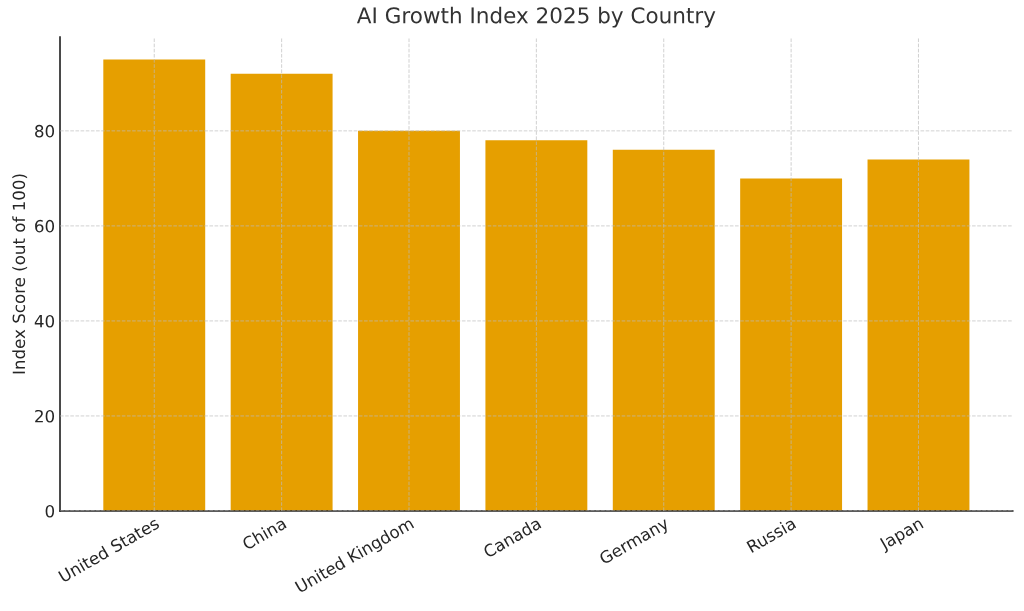 The height and width of the screenshot is (611, 1024). What do you see at coordinates (50, 511) in the screenshot?
I see `y-tick-label: 0` at bounding box center [50, 511].